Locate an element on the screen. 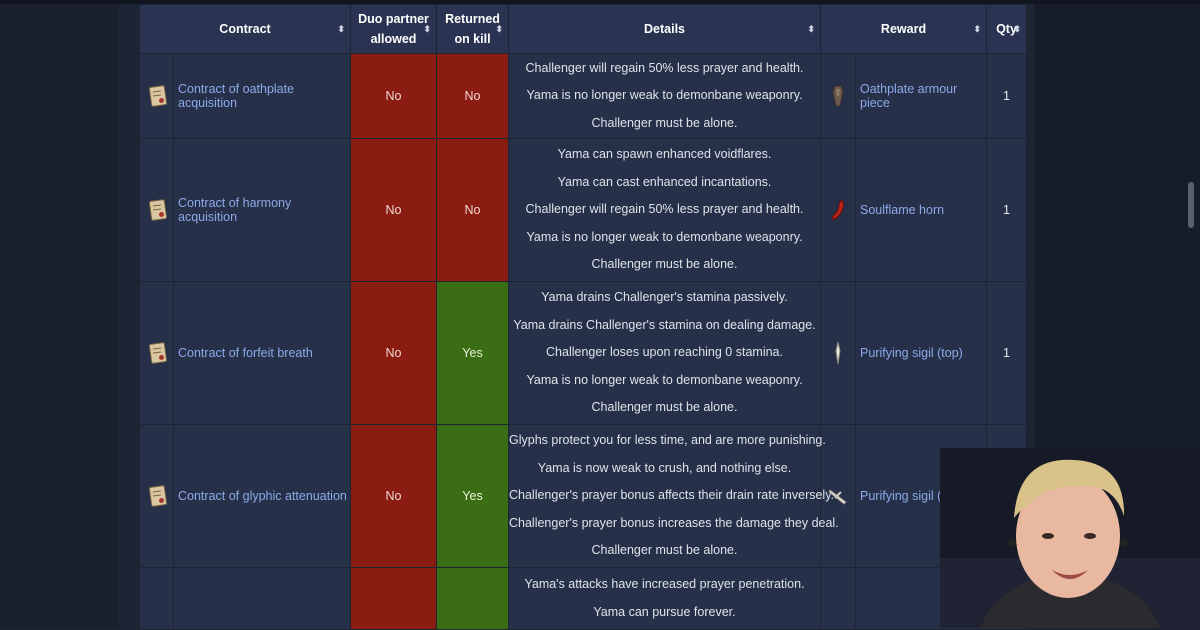 The height and width of the screenshot is (630, 1200). header-reward-label: Reward is located at coordinates (903, 29).